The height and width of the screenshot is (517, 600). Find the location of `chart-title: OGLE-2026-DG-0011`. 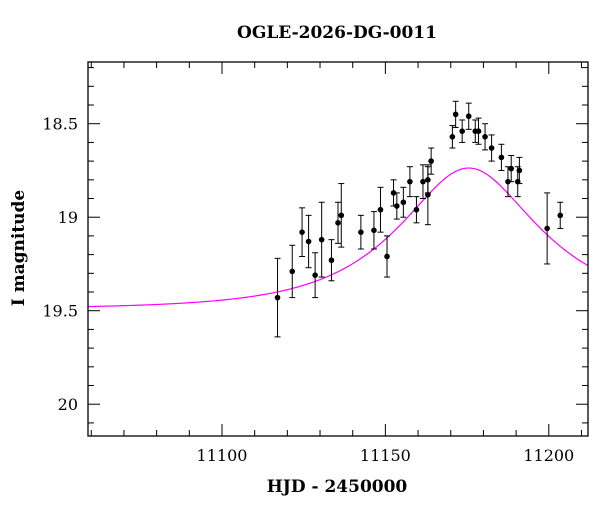

chart-title: OGLE-2026-DG-0011 is located at coordinates (337, 33).